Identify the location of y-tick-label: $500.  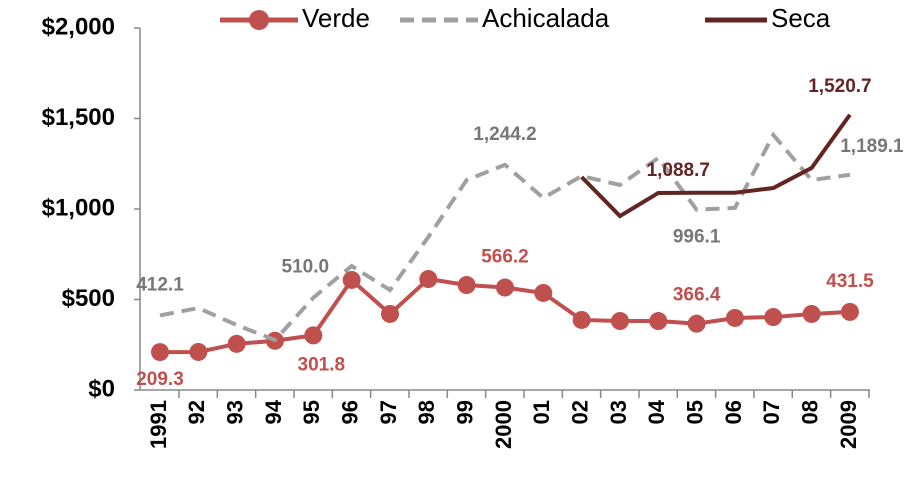
(88, 298).